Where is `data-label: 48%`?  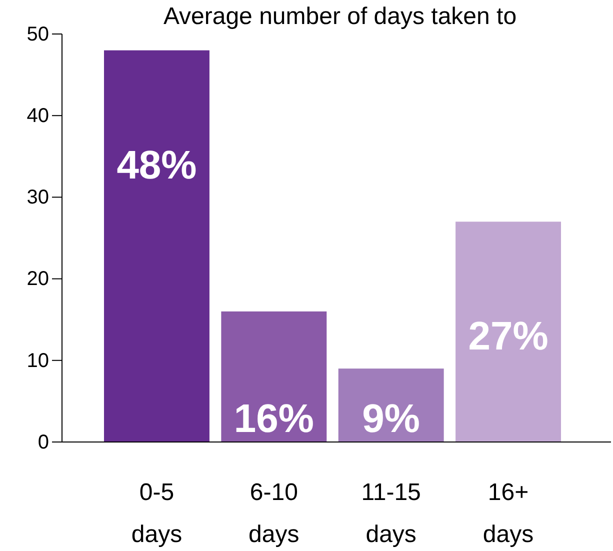 data-label: 48% is located at coordinates (156, 165).